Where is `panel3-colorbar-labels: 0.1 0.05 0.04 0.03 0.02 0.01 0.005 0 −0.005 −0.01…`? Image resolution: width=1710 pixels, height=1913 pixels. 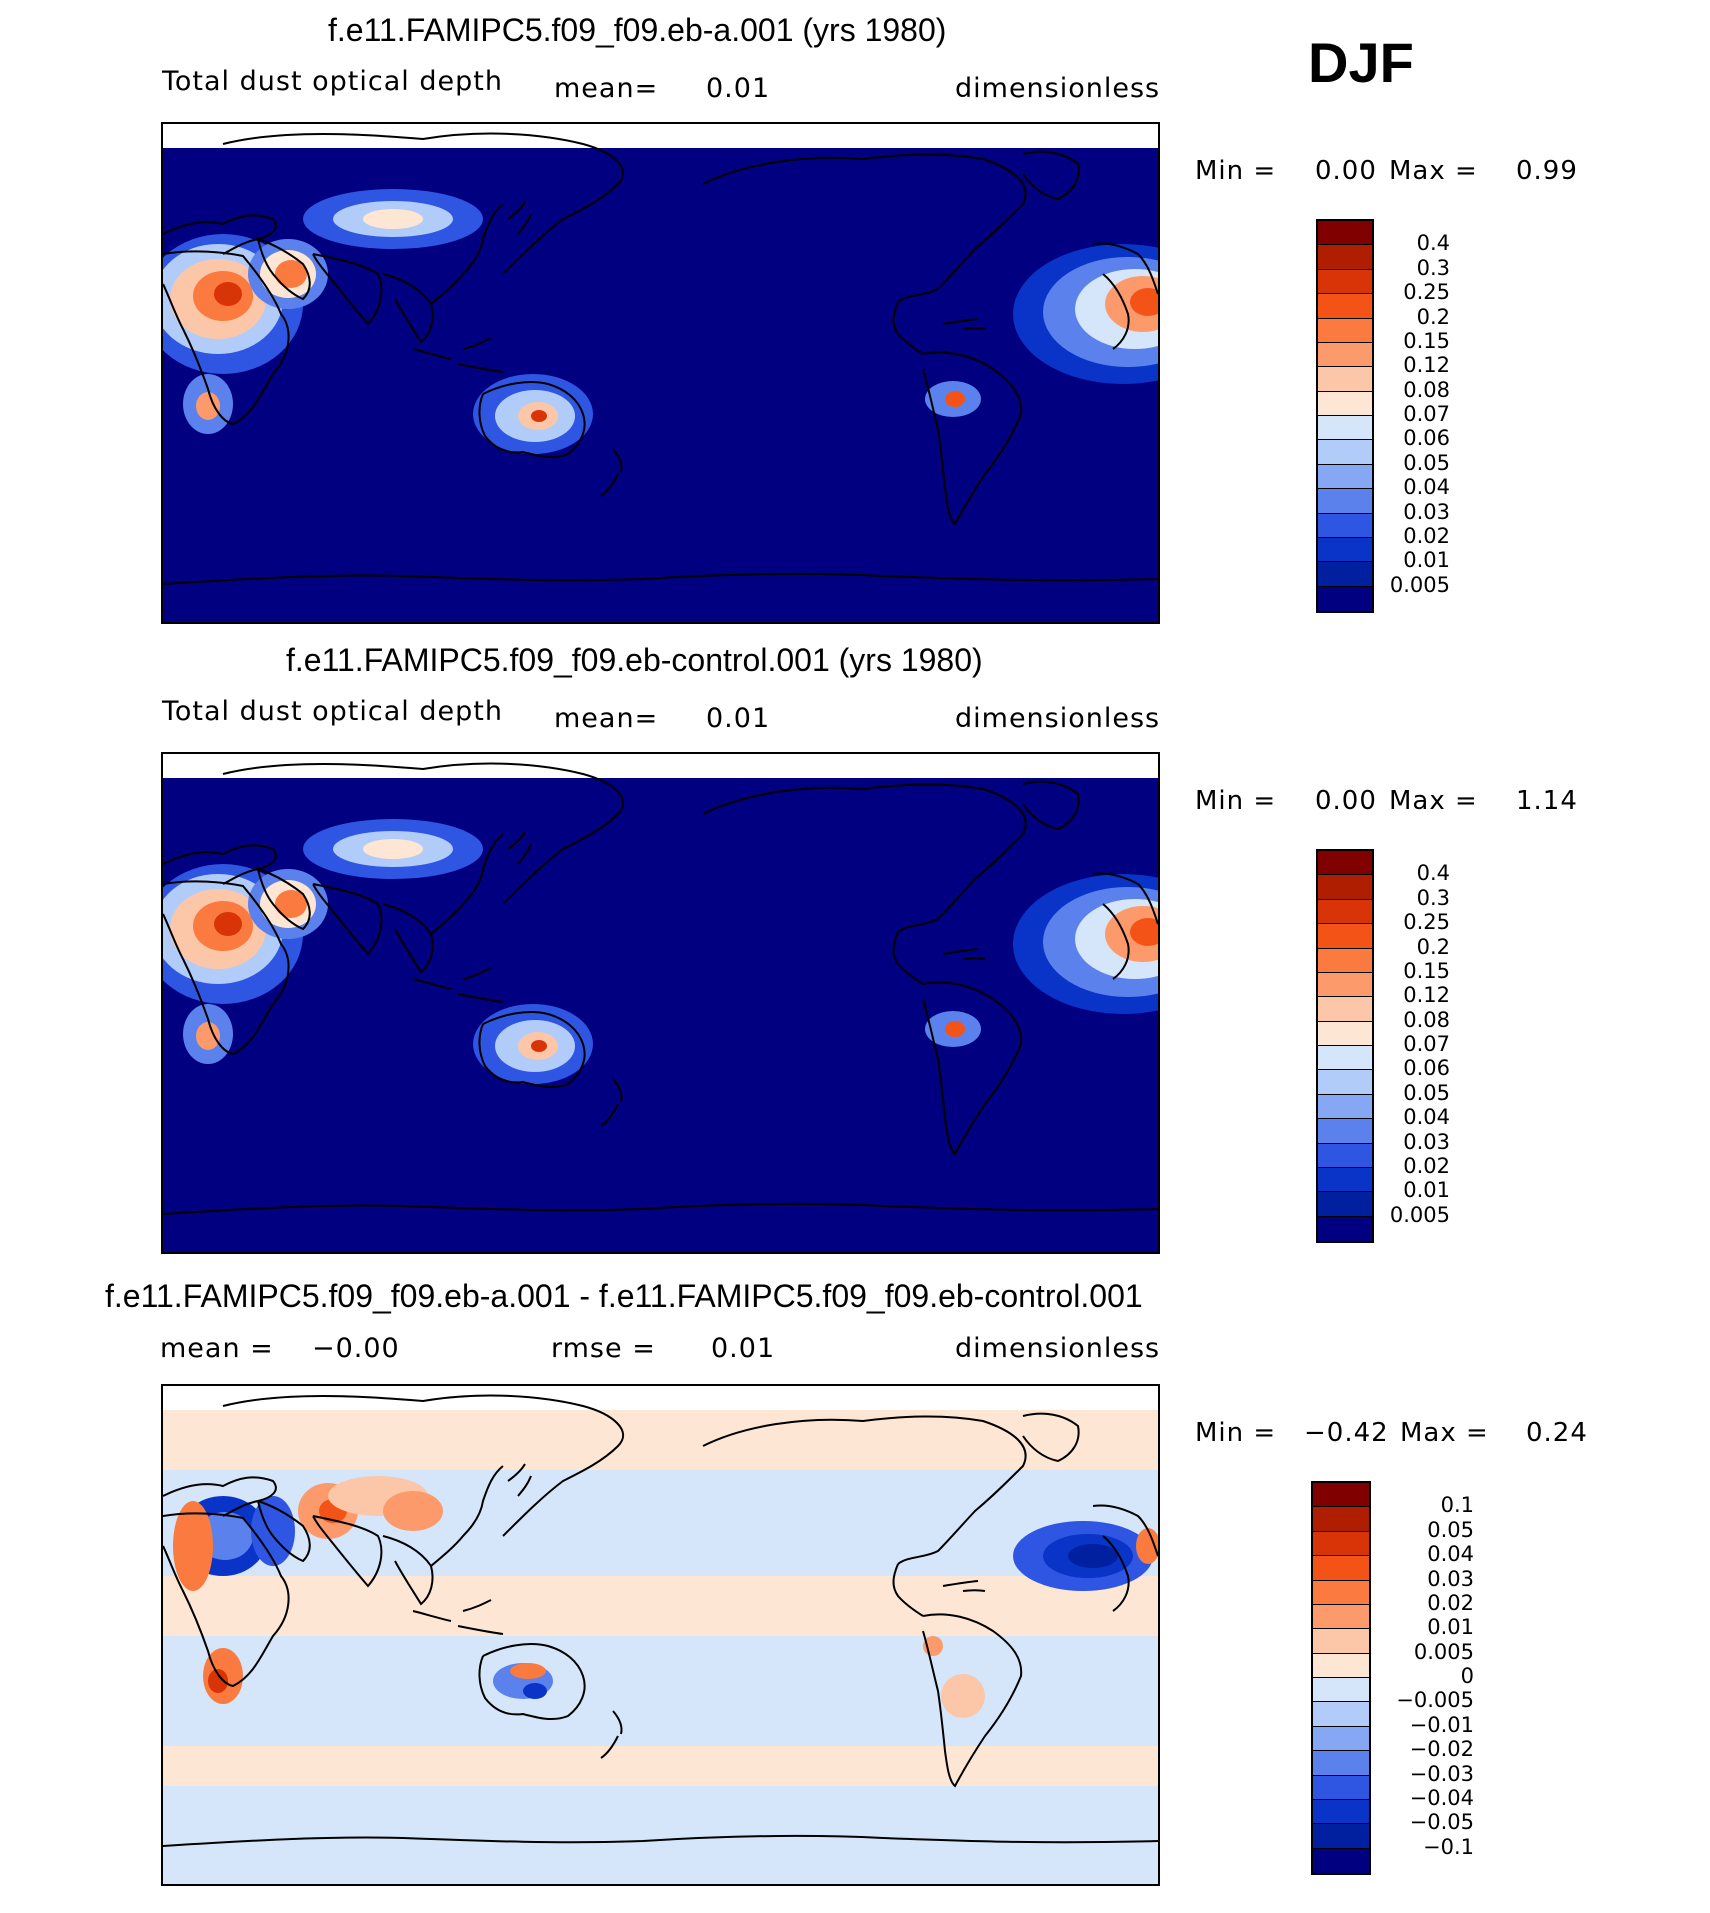 panel3-colorbar-labels: 0.1 0.05 0.04 0.03 0.02 0.01 0.005 0 −0.005 −0.01… is located at coordinates (1426, 1678).